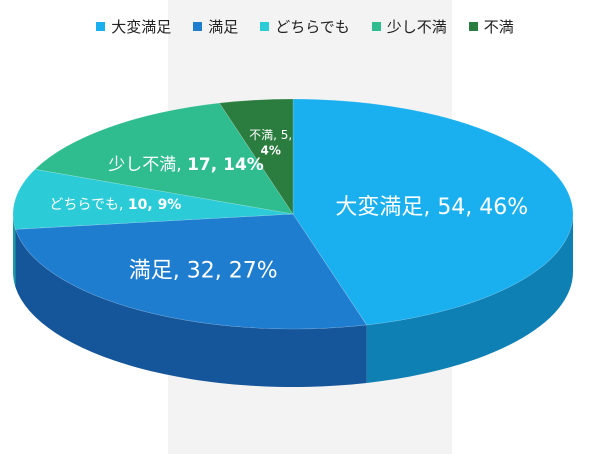 The image size is (610, 454). Describe the element at coordinates (225, 165) in the screenshot. I see `data-label-value: 17, 14%` at that location.